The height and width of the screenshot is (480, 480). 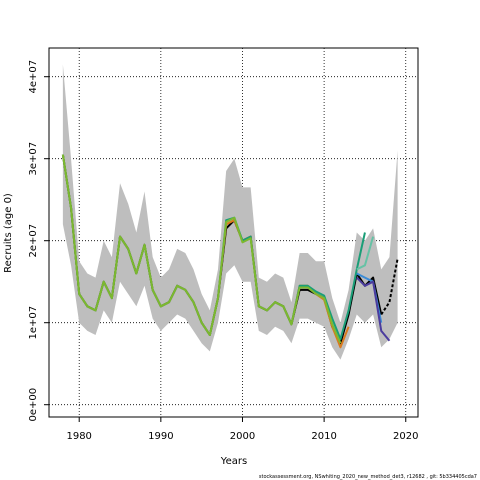 I want to click on x-tick-label: 1990, so click(x=160, y=436).